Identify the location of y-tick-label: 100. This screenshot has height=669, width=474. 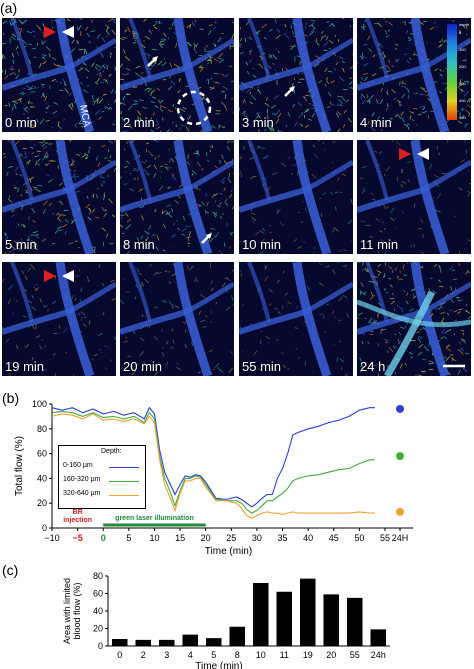
(39, 404).